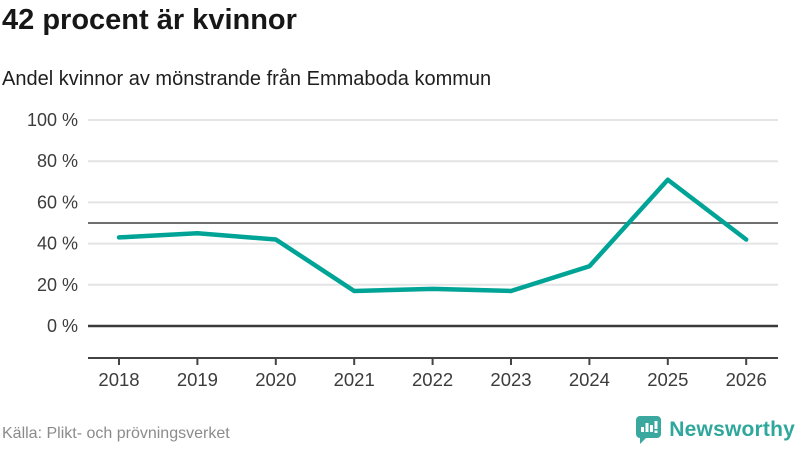  I want to click on x-axis-tick-label: 2022, so click(432, 379).